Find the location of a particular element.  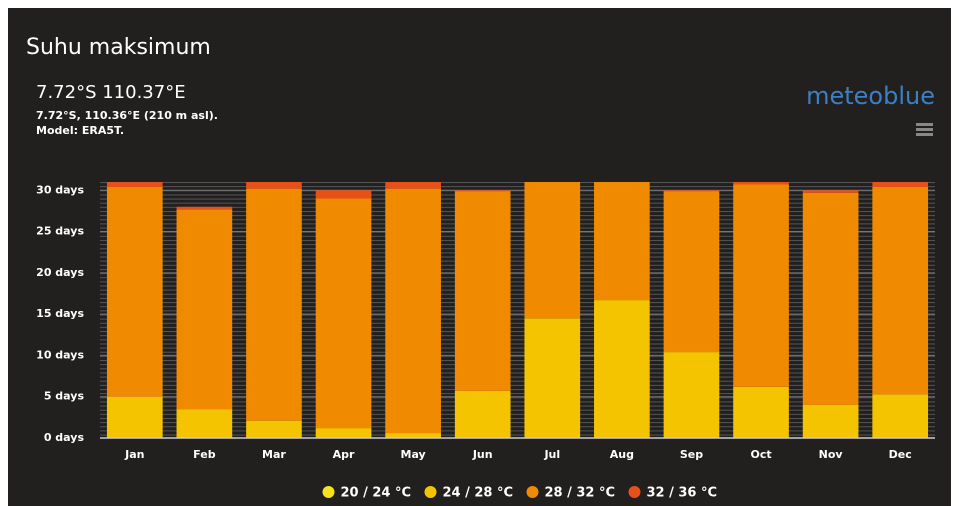

x-tick-label: Nov is located at coordinates (831, 454).